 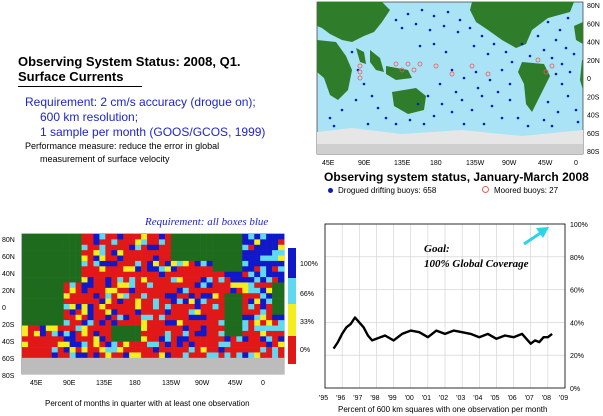 I want to click on buoy-lat-label: 40S, so click(x=593, y=116).